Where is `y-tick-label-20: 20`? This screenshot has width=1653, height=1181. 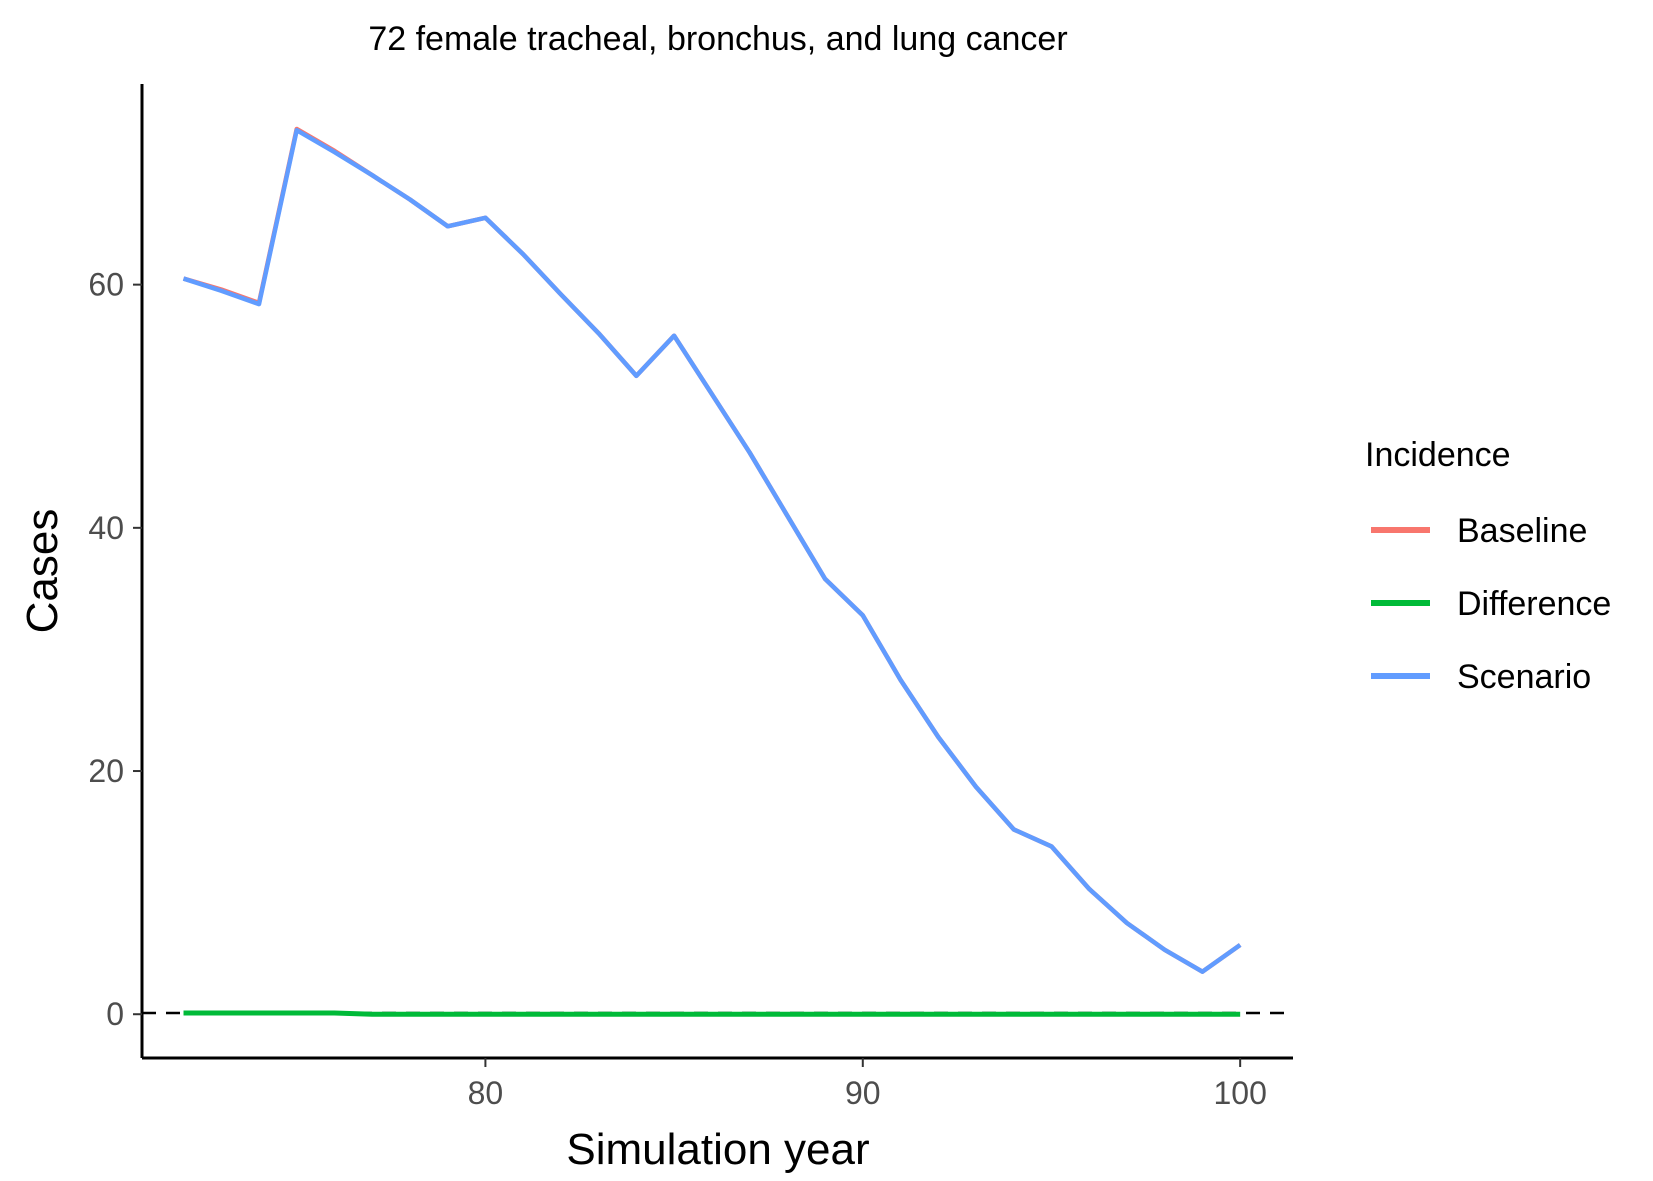
y-tick-label-20: 20 is located at coordinates (106, 771).